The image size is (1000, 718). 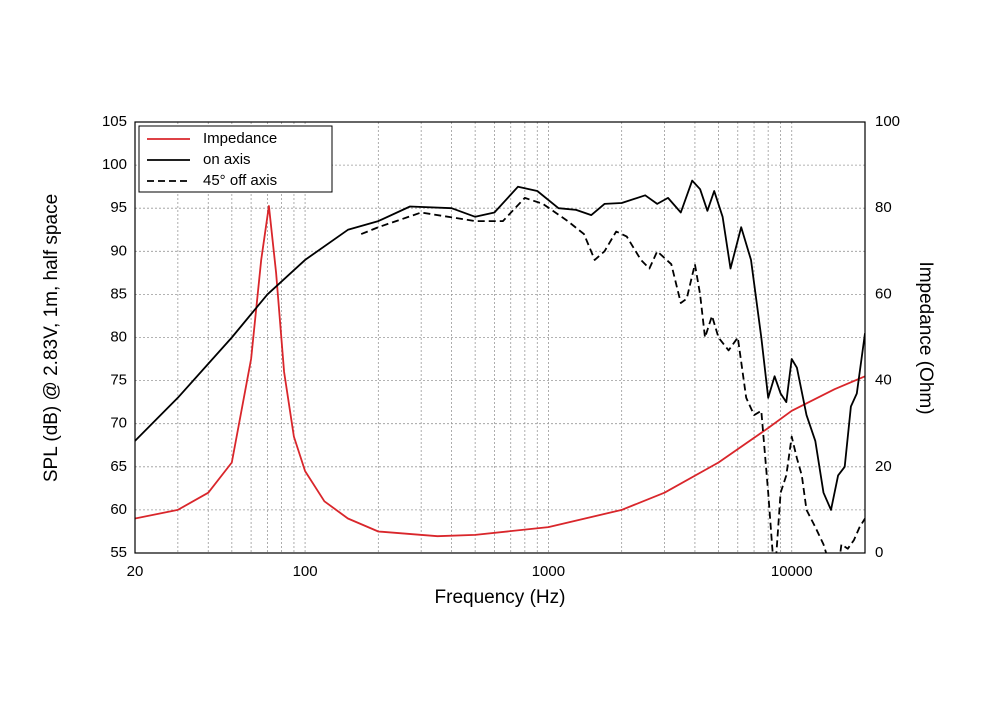 I want to click on y-axis-title: SPL (dB) @ 2.83V, 1m, half space, so click(x=51, y=338).